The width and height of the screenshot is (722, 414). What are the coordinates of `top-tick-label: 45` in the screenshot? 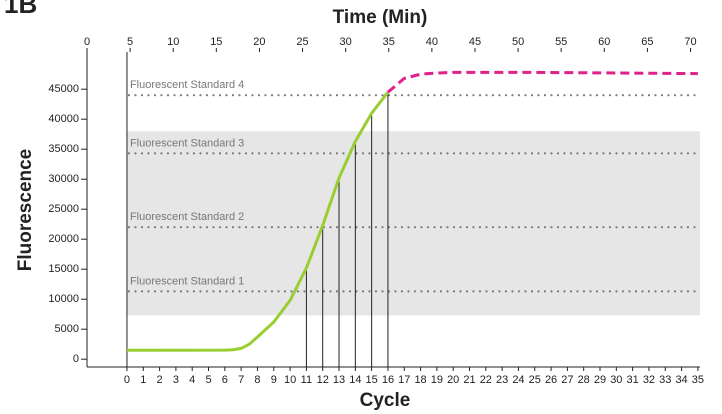 It's located at (475, 42).